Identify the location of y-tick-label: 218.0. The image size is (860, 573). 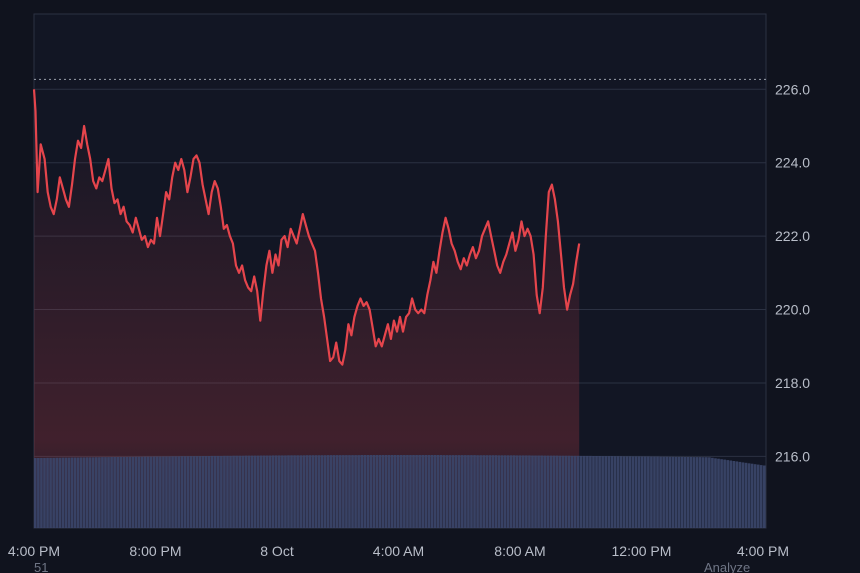
(792, 383).